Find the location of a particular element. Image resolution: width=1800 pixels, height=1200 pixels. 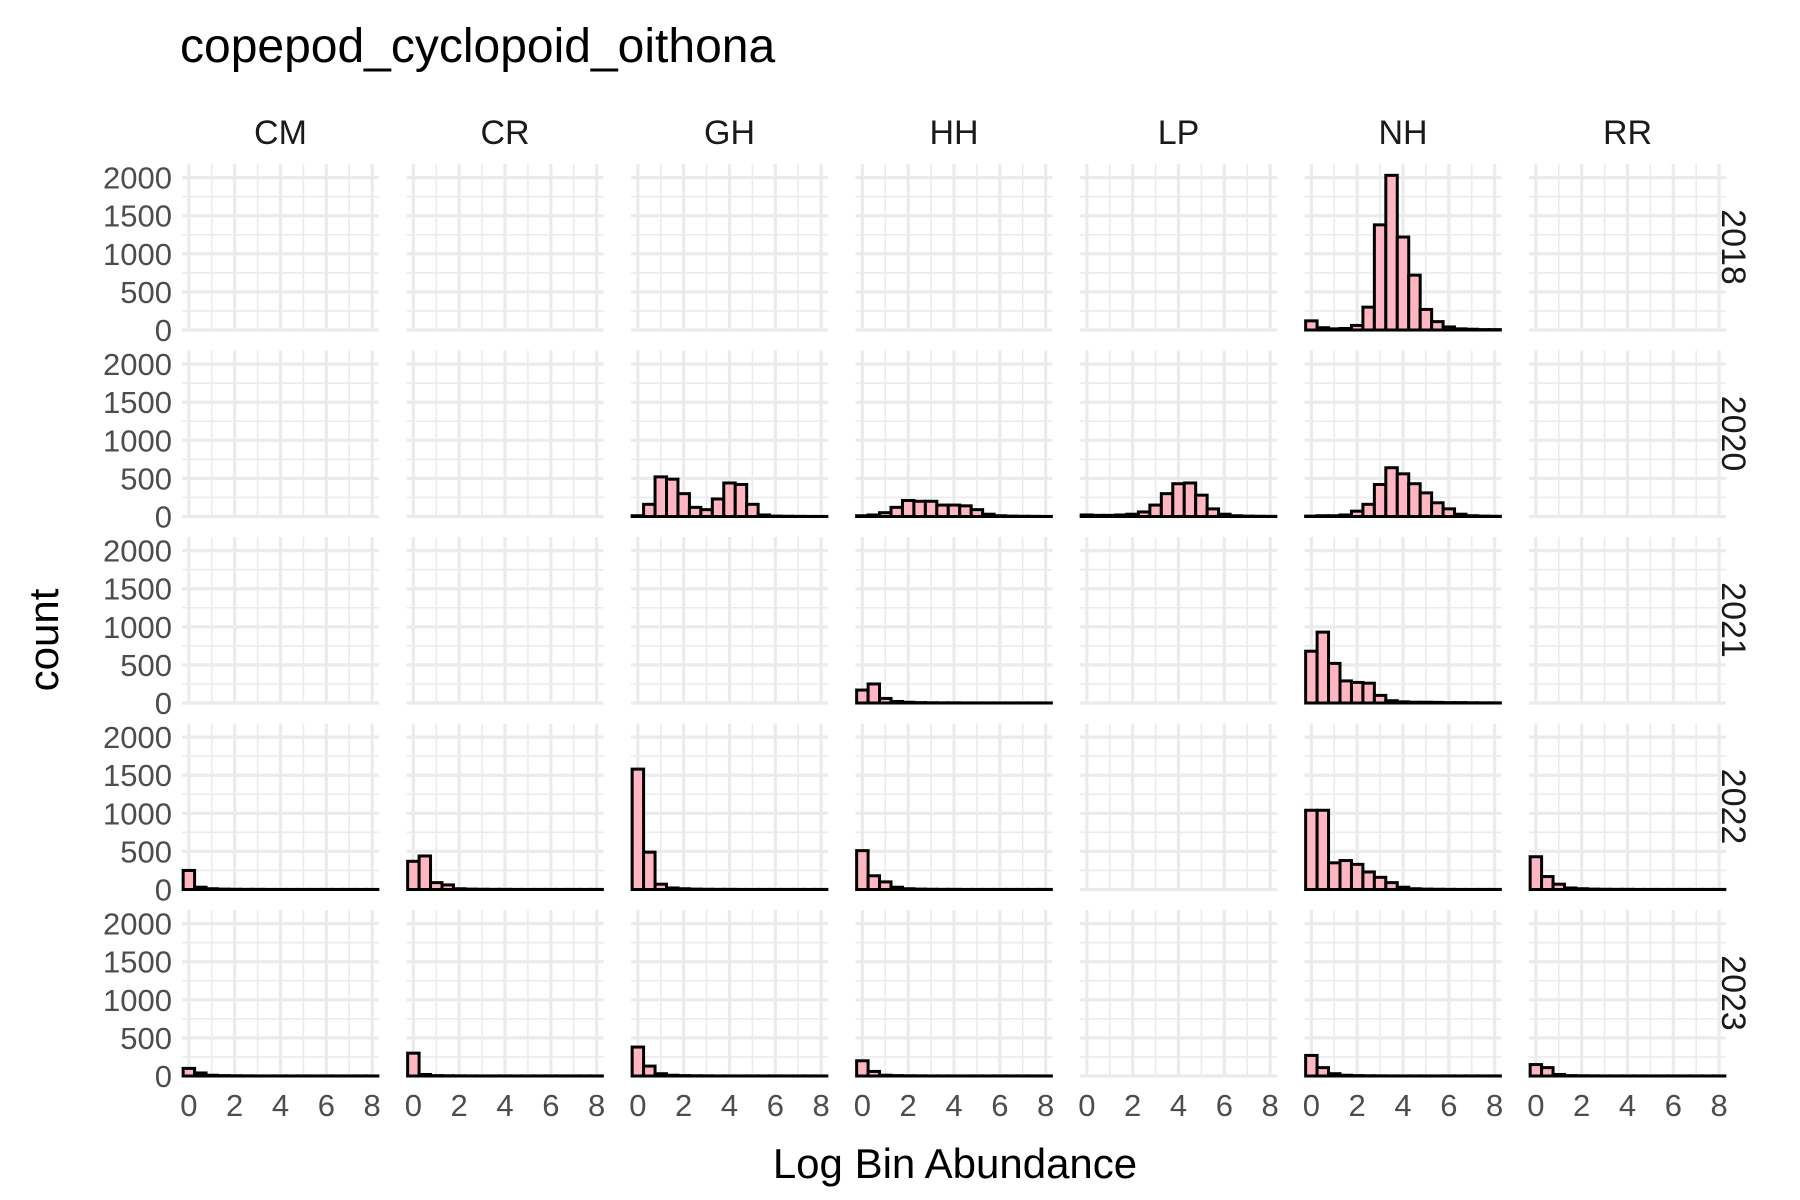

panel-CR-2020 is located at coordinates (505, 434).